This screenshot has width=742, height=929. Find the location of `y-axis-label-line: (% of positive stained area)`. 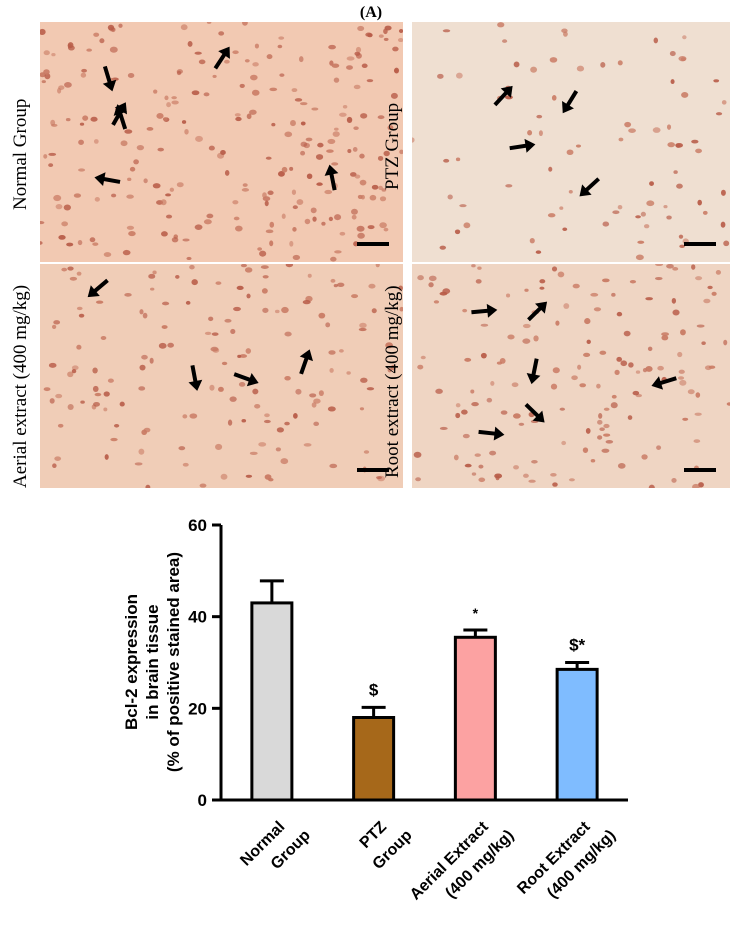

y-axis-label-line: (% of positive stained area) is located at coordinates (173, 662).